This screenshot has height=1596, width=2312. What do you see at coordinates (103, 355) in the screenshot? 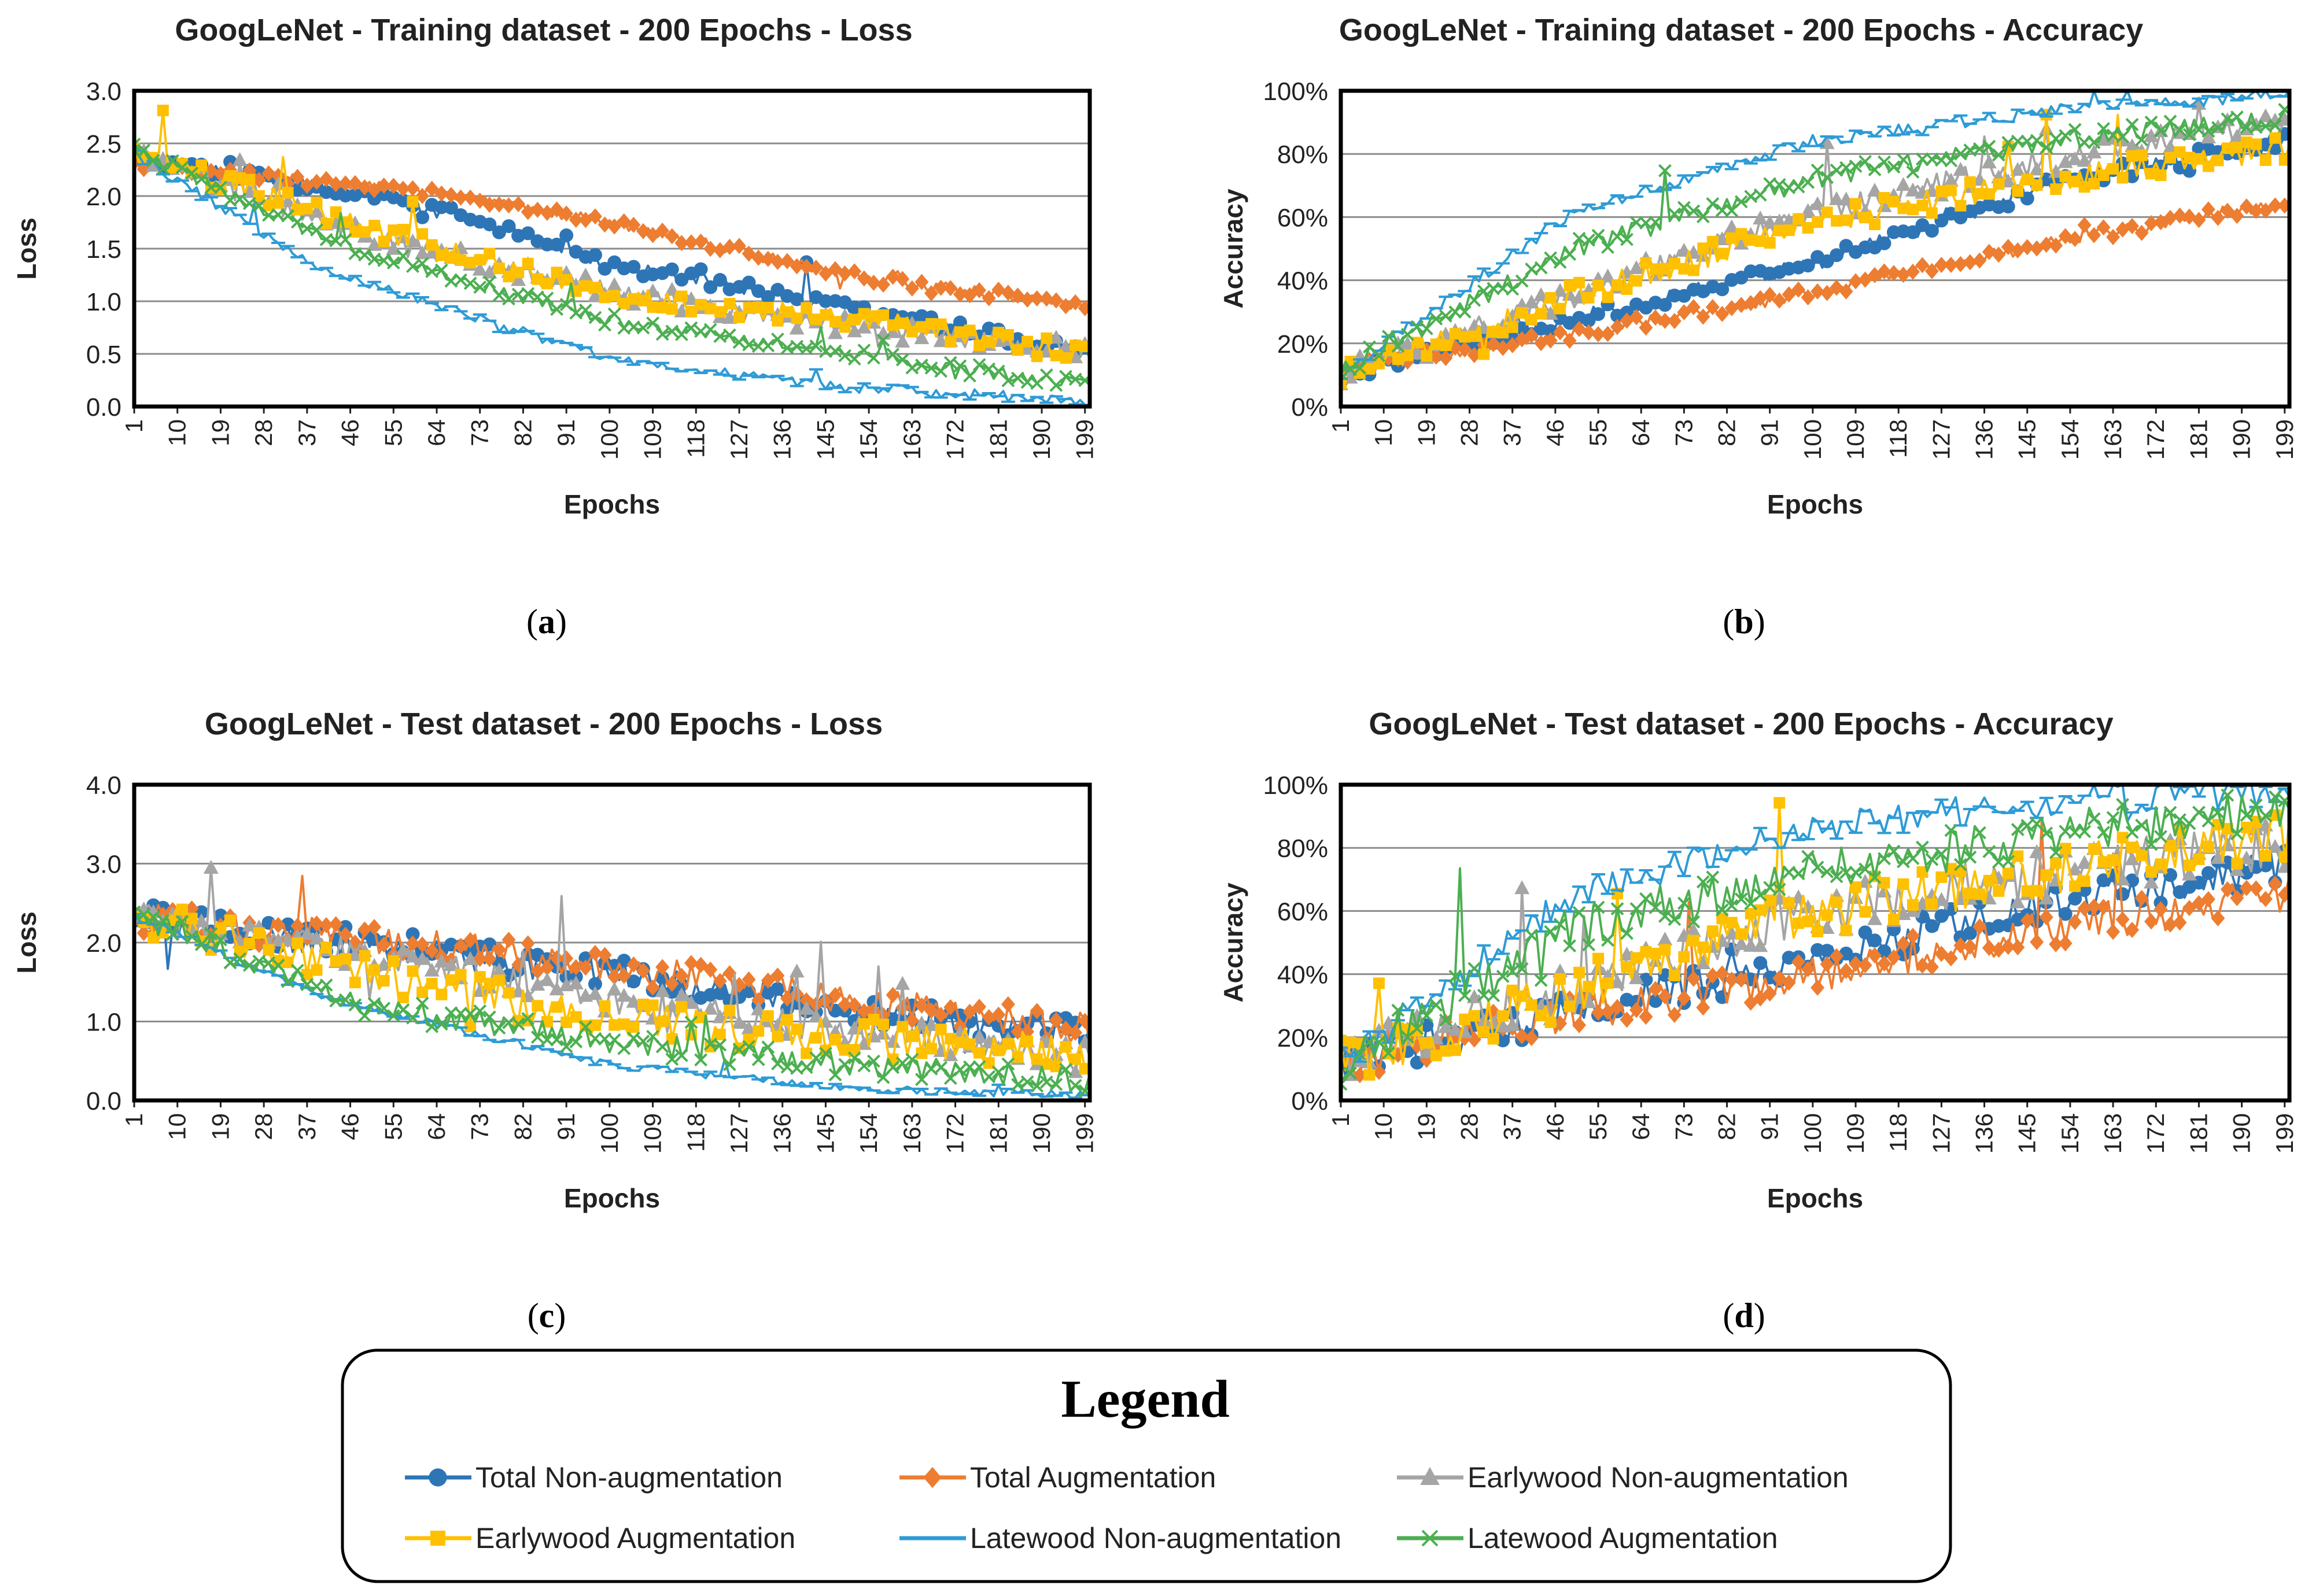
I see `ytick-label-a-1: 0.5` at bounding box center [103, 355].